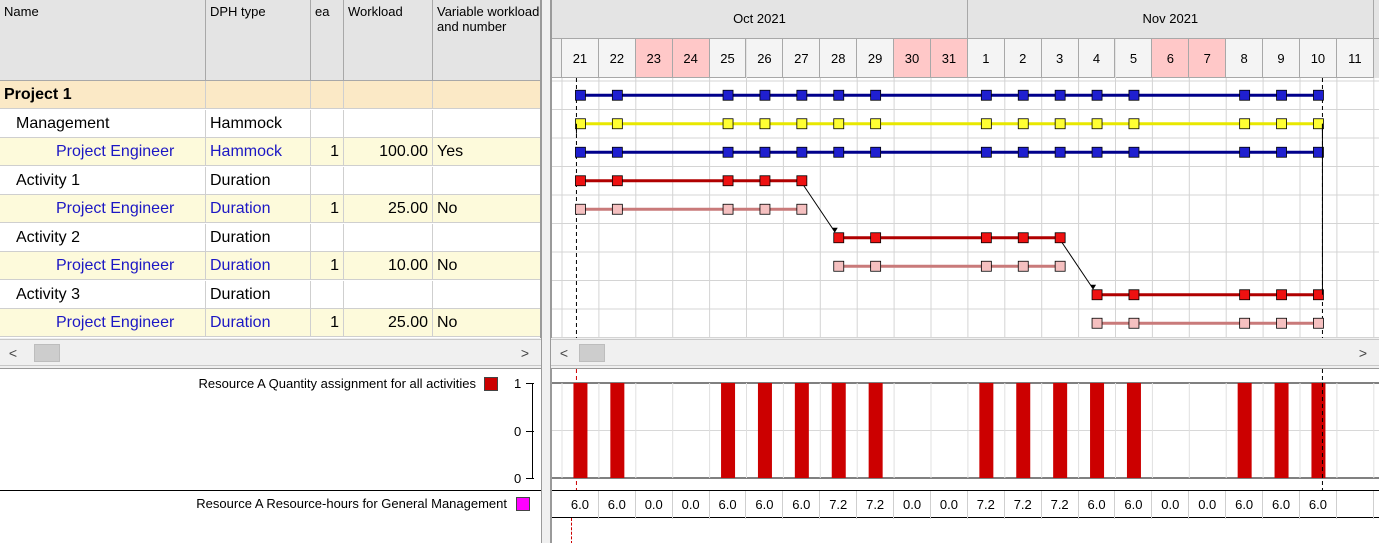 This screenshot has height=543, width=1379. Describe the element at coordinates (258, 95) in the screenshot. I see `cell-dph` at that location.